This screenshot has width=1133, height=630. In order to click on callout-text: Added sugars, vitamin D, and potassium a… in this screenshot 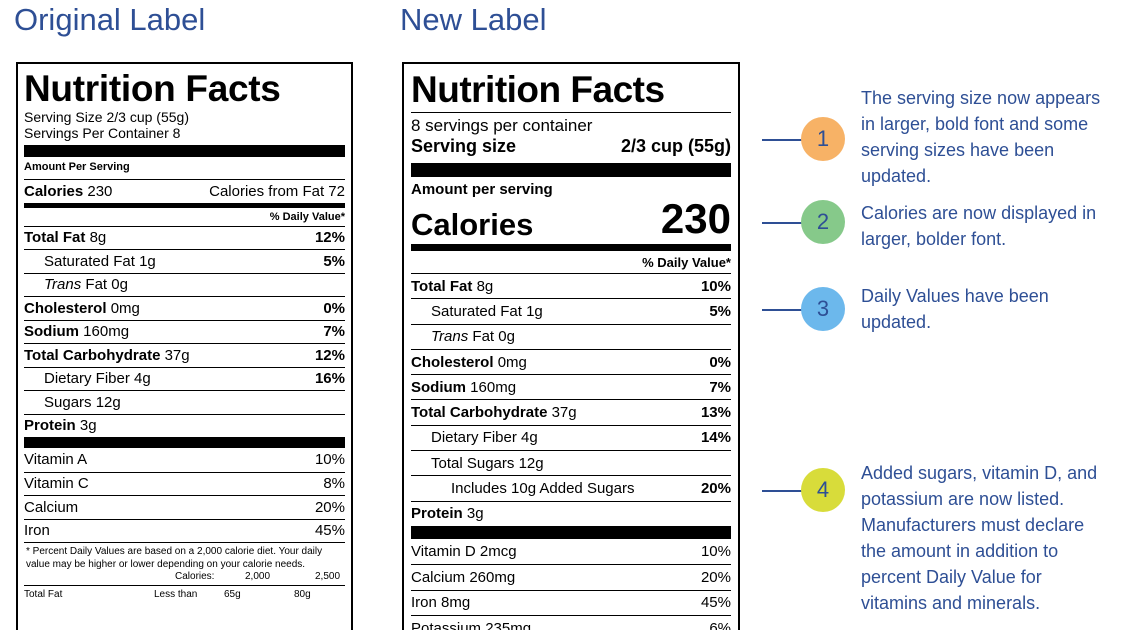, I will do `click(979, 538)`.